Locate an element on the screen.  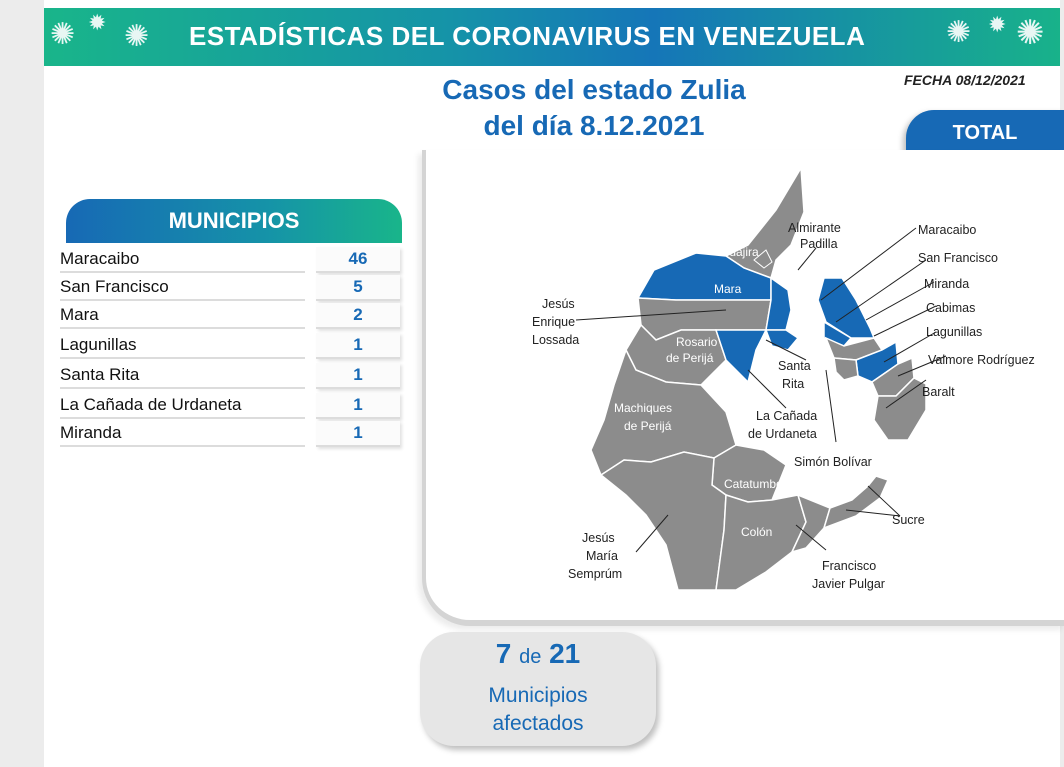
map-label-sucre: Sucre is located at coordinates (908, 520).